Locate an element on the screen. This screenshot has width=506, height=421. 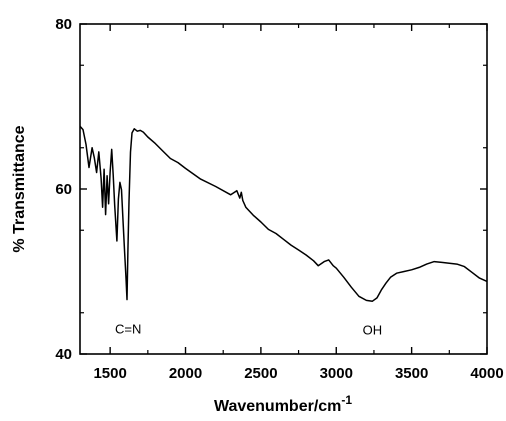
peak-annotation-label: C=N is located at coordinates (128, 328).